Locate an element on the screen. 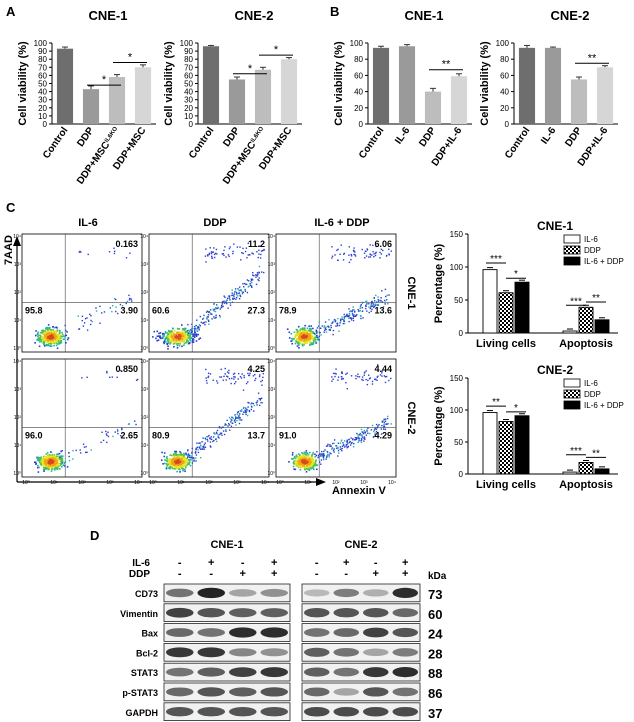 The height and width of the screenshot is (722, 634). y-tick-label: 60 is located at coordinates (188, 75).